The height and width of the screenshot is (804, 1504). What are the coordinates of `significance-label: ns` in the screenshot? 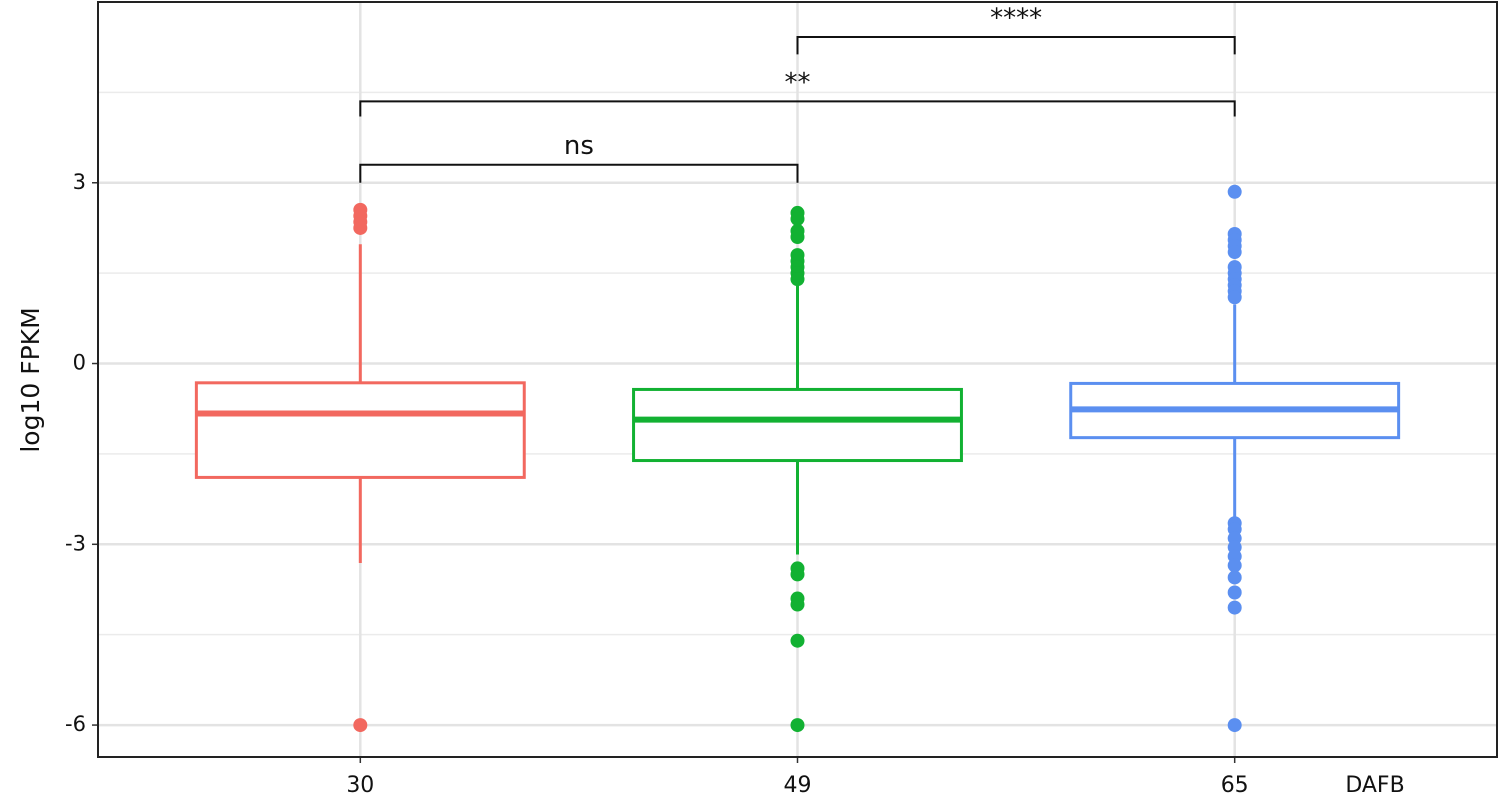 It's located at (579, 146).